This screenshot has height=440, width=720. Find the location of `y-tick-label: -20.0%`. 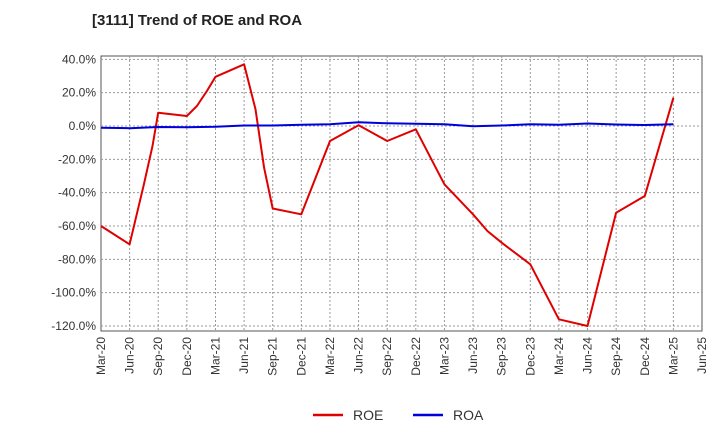

y-tick-label: -20.0% is located at coordinates (77, 159).